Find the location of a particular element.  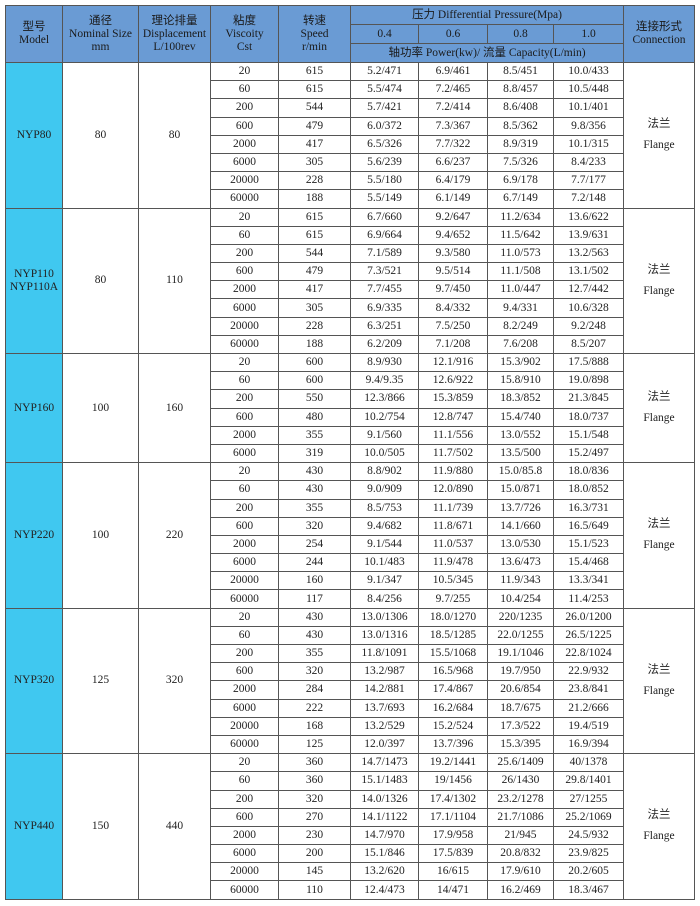

model-cell: NYP160 is located at coordinates (34, 408).